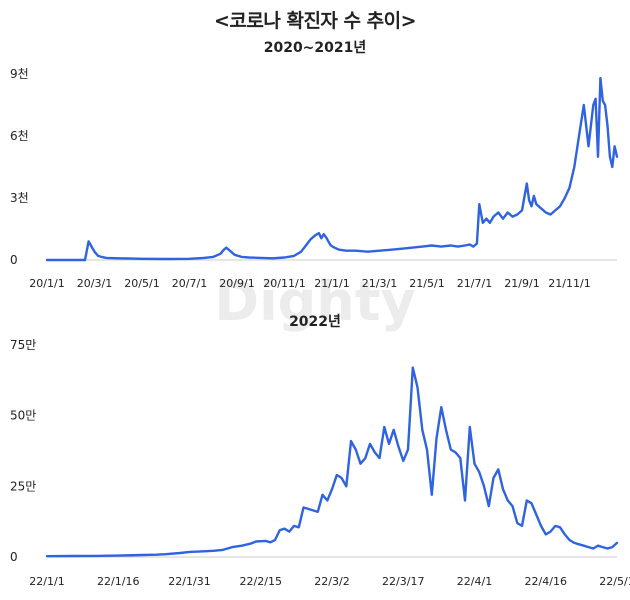  What do you see at coordinates (19, 73) in the screenshot?
I see `y-tick-label: 9천` at bounding box center [19, 73].